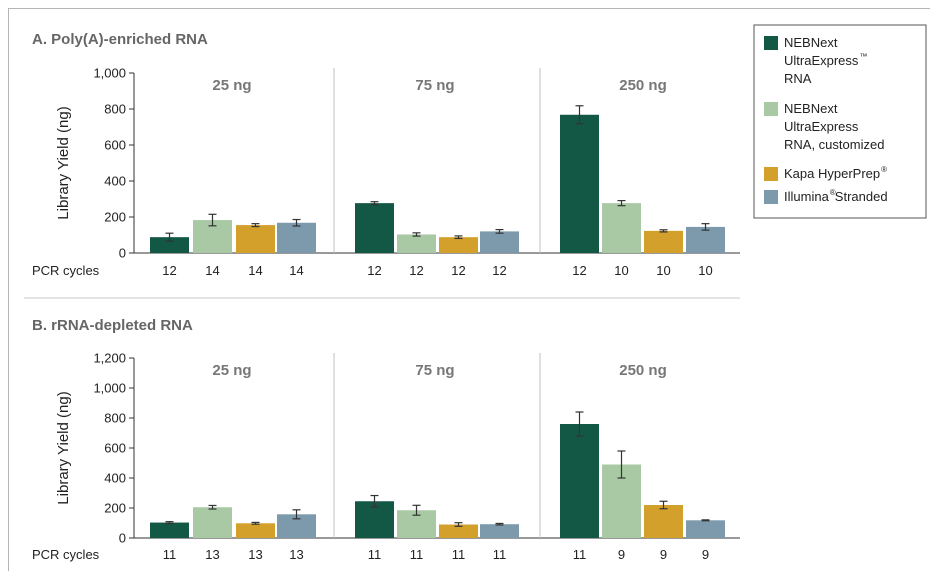 The width and height of the screenshot is (937, 577). What do you see at coordinates (771, 43) in the screenshot?
I see `legend-swatch-ultraexpress` at bounding box center [771, 43].